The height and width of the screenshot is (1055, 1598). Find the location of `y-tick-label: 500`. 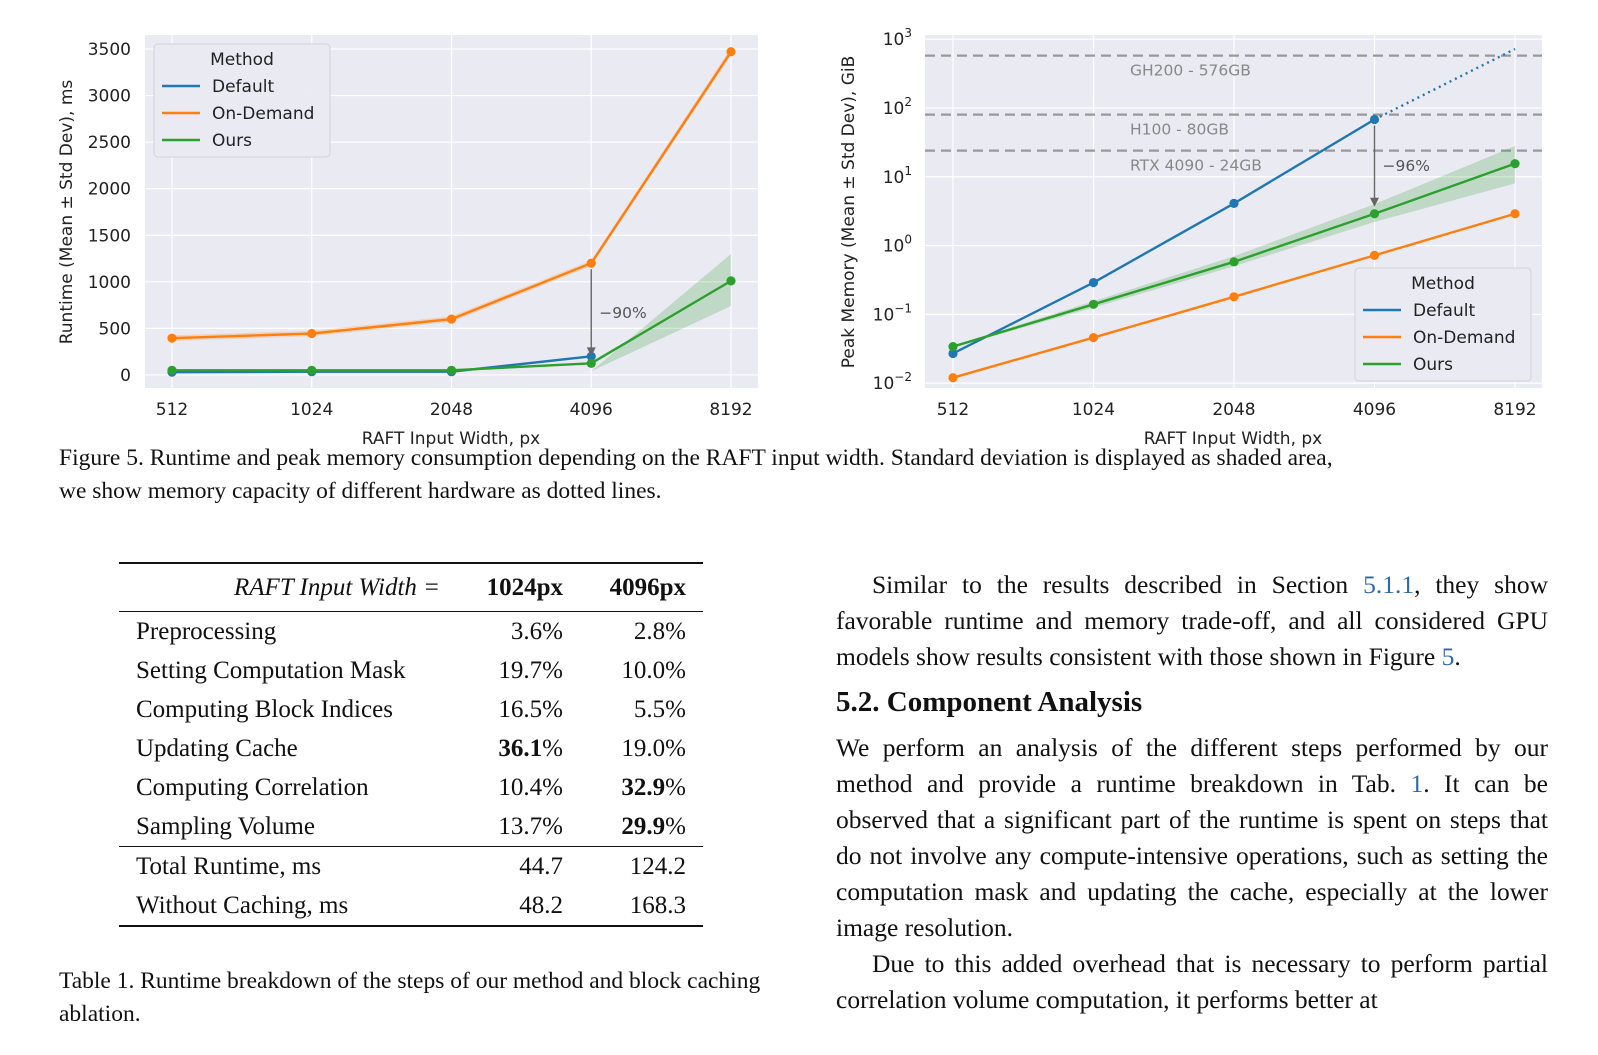

y-tick-label: 500 is located at coordinates (115, 329).